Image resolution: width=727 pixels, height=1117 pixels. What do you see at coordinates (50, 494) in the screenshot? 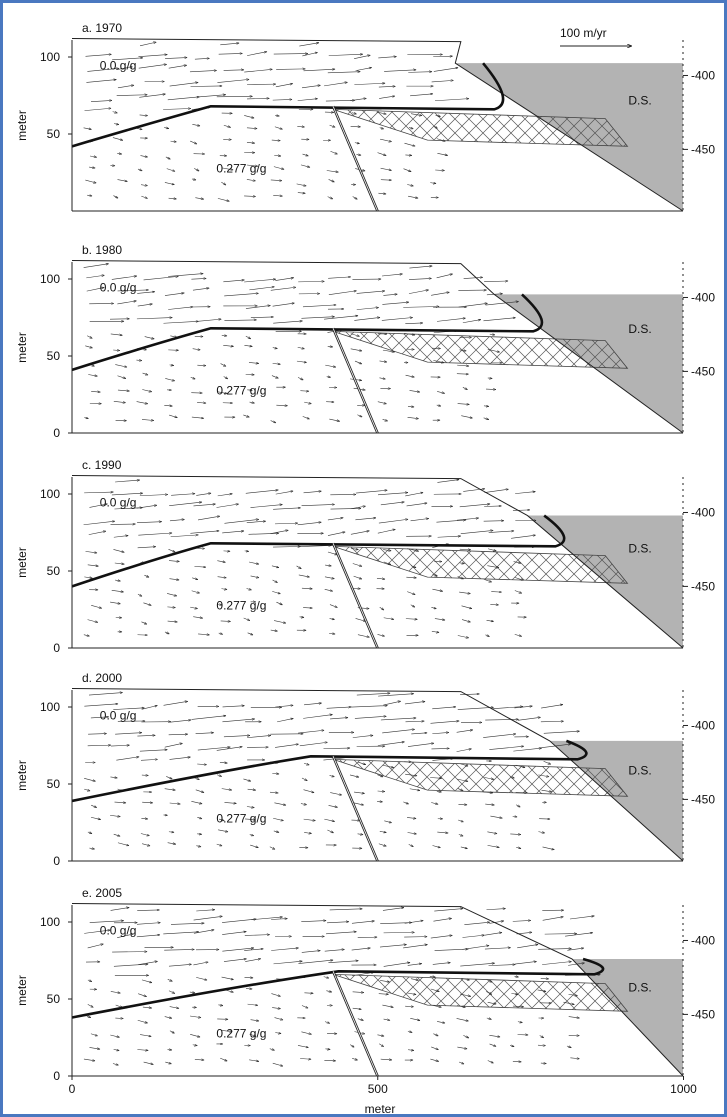
I see `y-tick-label: 100` at bounding box center [50, 494].